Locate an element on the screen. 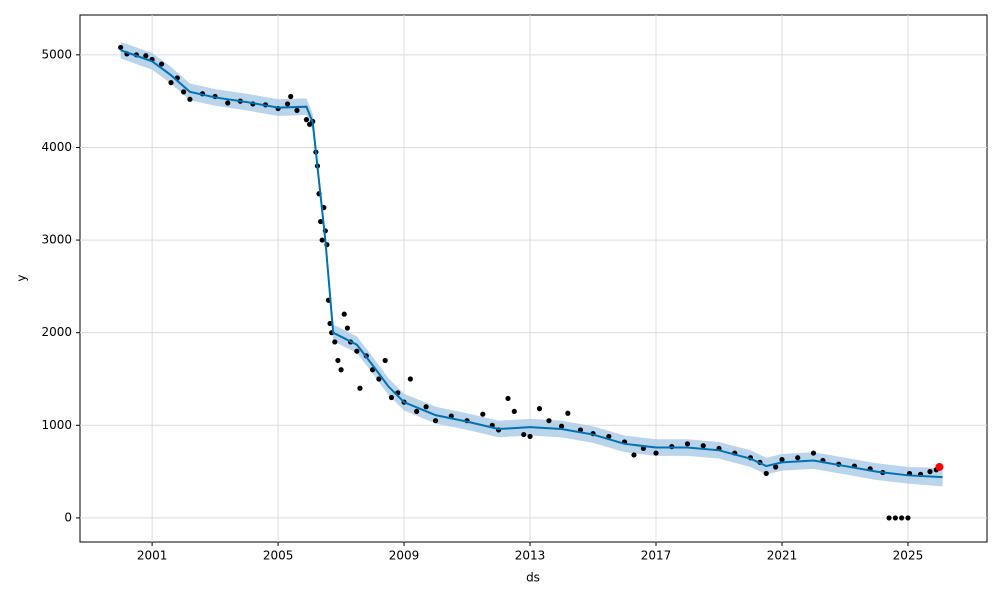  x-tick-label: 2021 is located at coordinates (782, 556).